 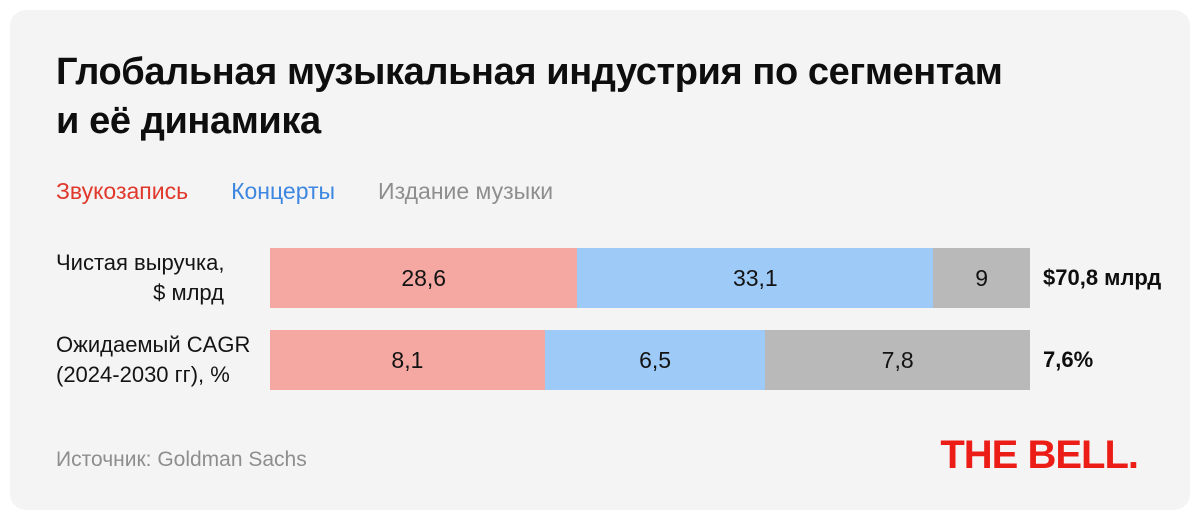 What do you see at coordinates (981, 278) in the screenshot?
I see `bar-segment-music-publishing: 9` at bounding box center [981, 278].